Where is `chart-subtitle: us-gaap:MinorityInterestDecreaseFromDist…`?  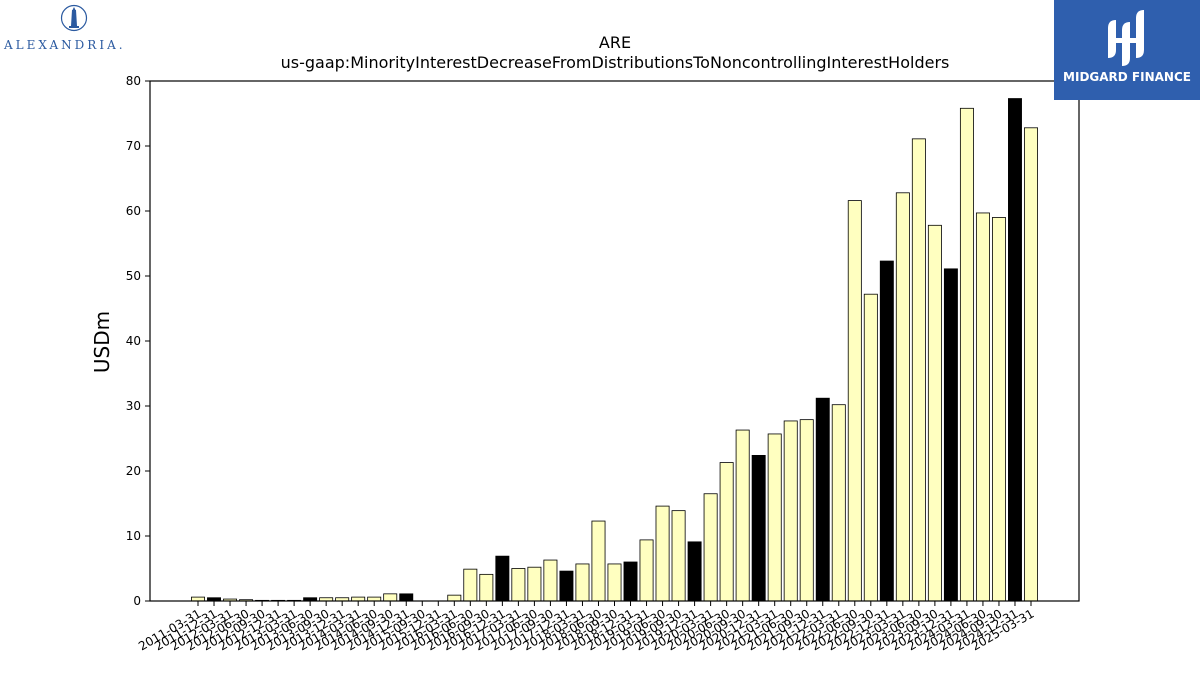
chart-subtitle: us-gaap:MinorityInterestDecreaseFromDist… is located at coordinates (615, 62).